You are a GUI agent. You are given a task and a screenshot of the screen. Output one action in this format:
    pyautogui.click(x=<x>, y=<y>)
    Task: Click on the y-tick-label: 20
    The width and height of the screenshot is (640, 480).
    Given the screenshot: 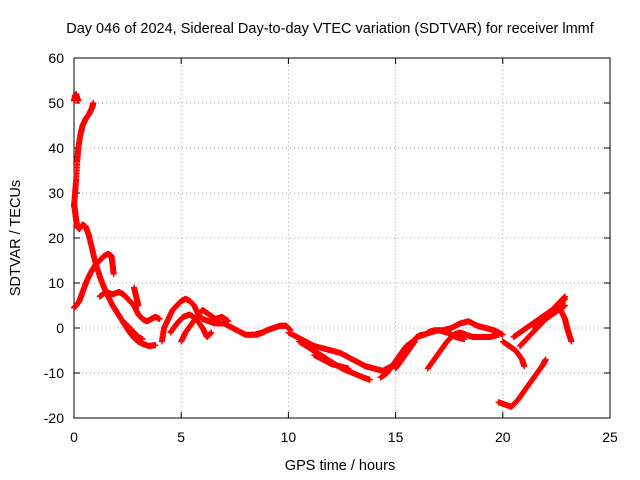 What is the action you would take?
    pyautogui.click(x=56, y=238)
    